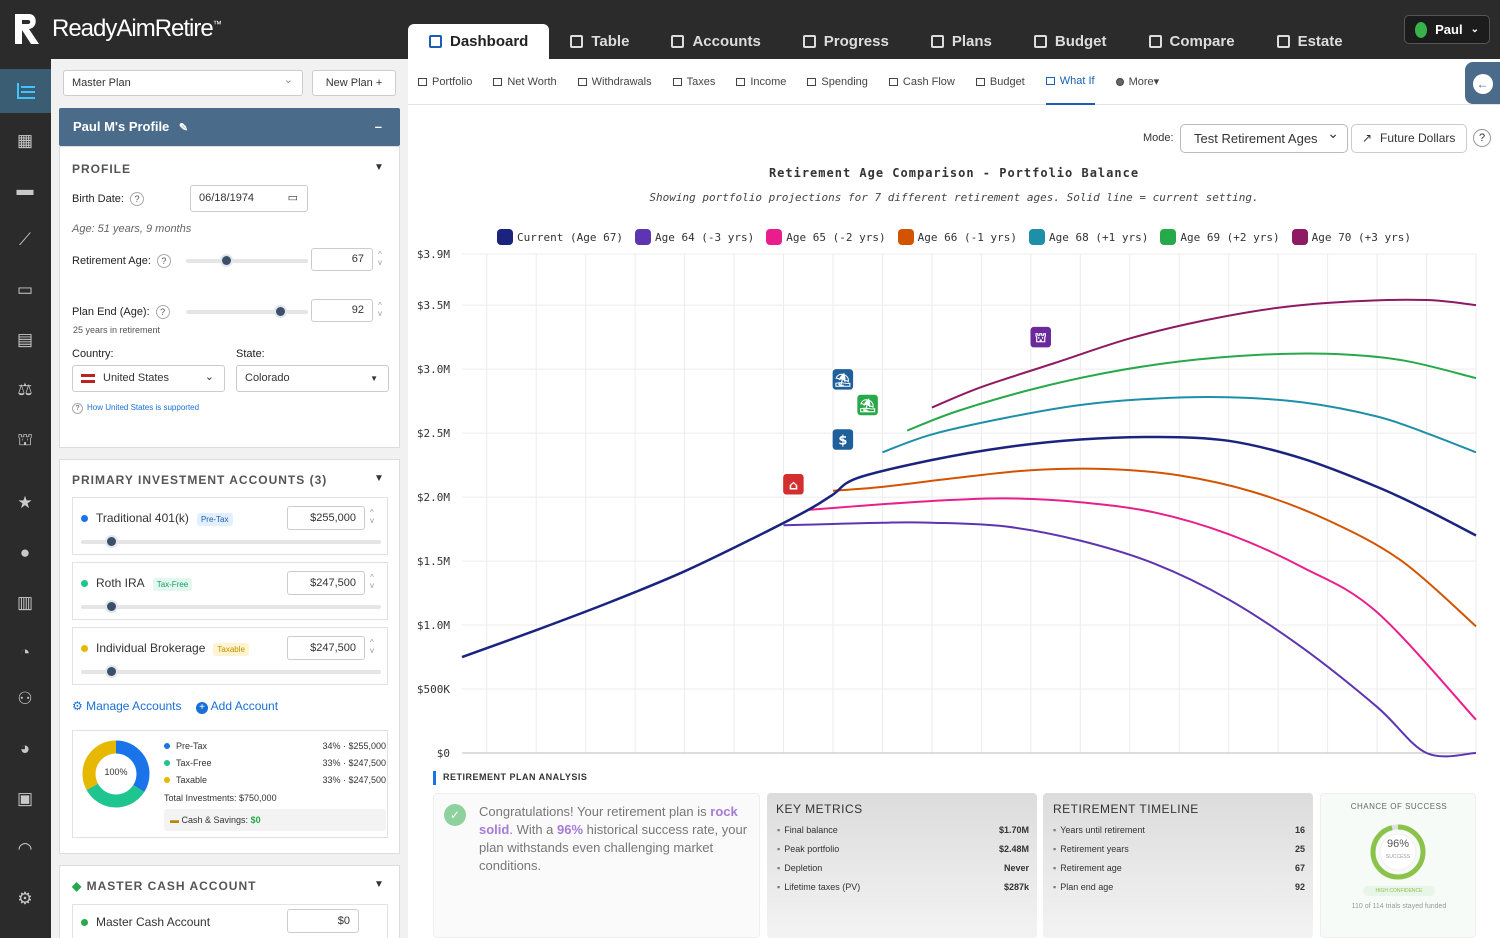 Image resolution: width=1500 pixels, height=938 pixels. What do you see at coordinates (312, 378) in the screenshot?
I see `state-select: Colorado ▼` at bounding box center [312, 378].